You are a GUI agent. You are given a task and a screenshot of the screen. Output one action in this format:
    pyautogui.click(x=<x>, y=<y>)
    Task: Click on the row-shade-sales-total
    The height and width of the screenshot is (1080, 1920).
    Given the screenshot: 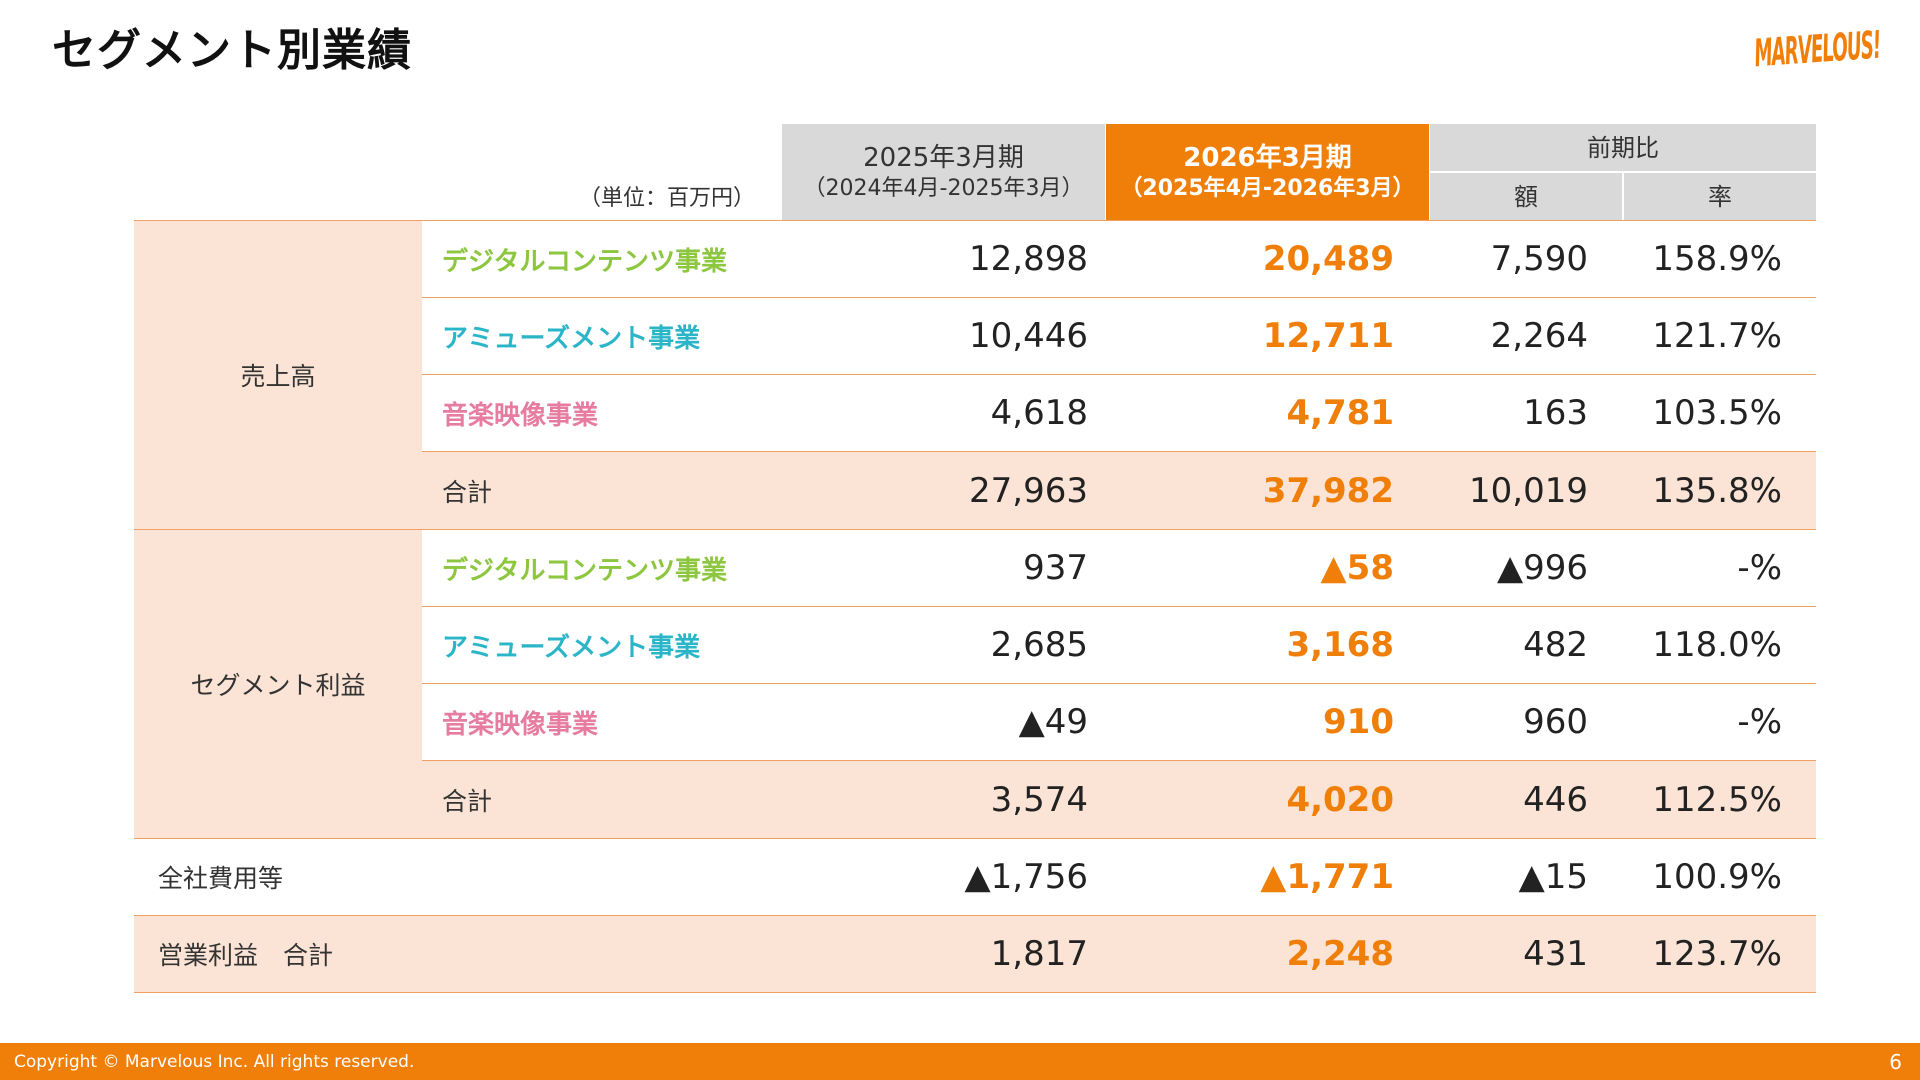 What is the action you would take?
    pyautogui.click(x=1119, y=490)
    